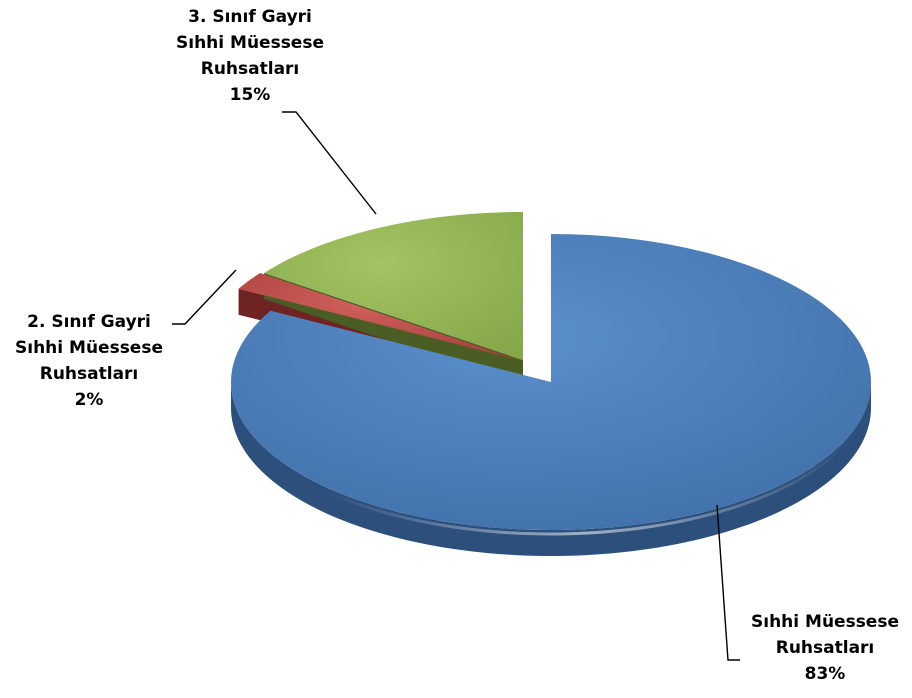 This screenshot has width=912, height=698. Describe the element at coordinates (250, 95) in the screenshot. I see `data-label-percent: 15%` at that location.